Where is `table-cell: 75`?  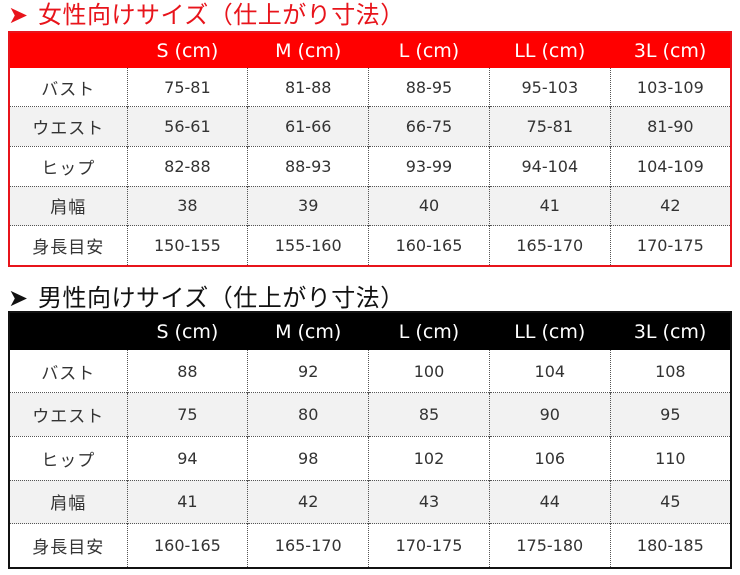
table-cell: 75 is located at coordinates (187, 414).